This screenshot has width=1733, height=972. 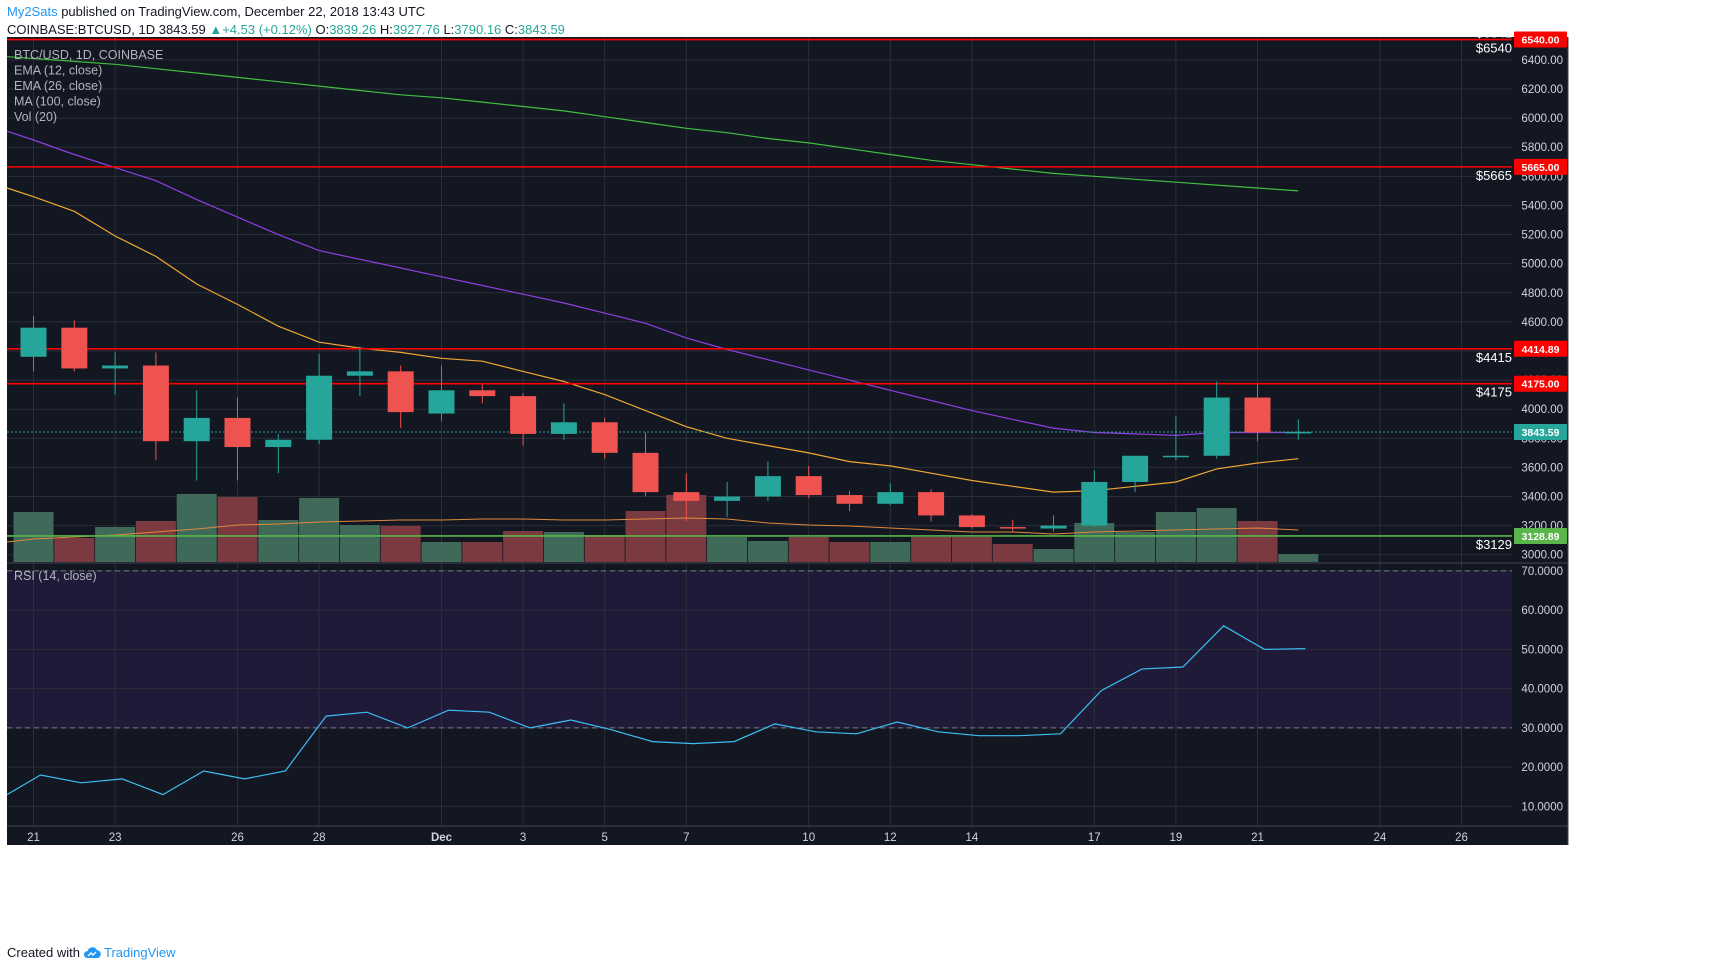 I want to click on high-label: H:, so click(x=386, y=29).